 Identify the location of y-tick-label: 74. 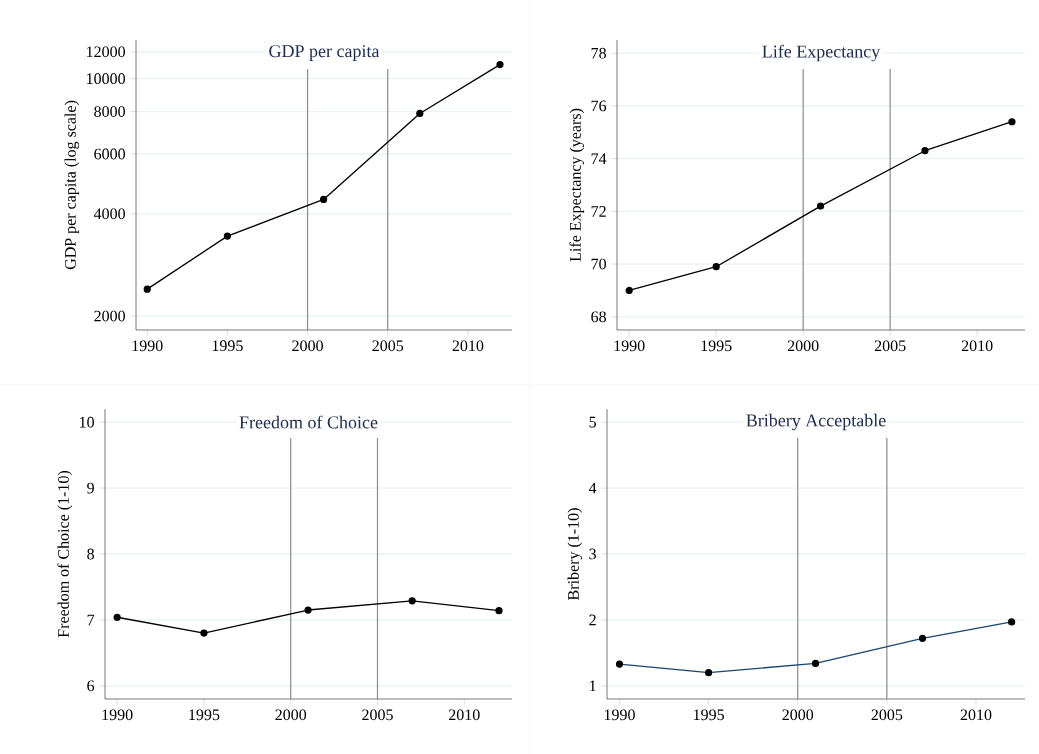
(599, 158).